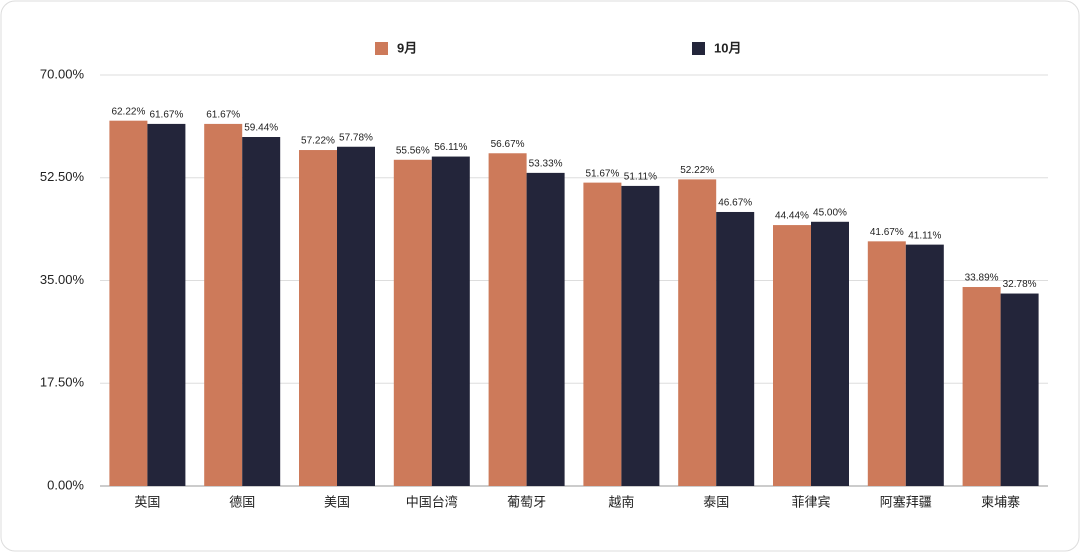 Image resolution: width=1080 pixels, height=552 pixels. What do you see at coordinates (62, 382) in the screenshot?
I see `y-tick-label: 17.50%` at bounding box center [62, 382].